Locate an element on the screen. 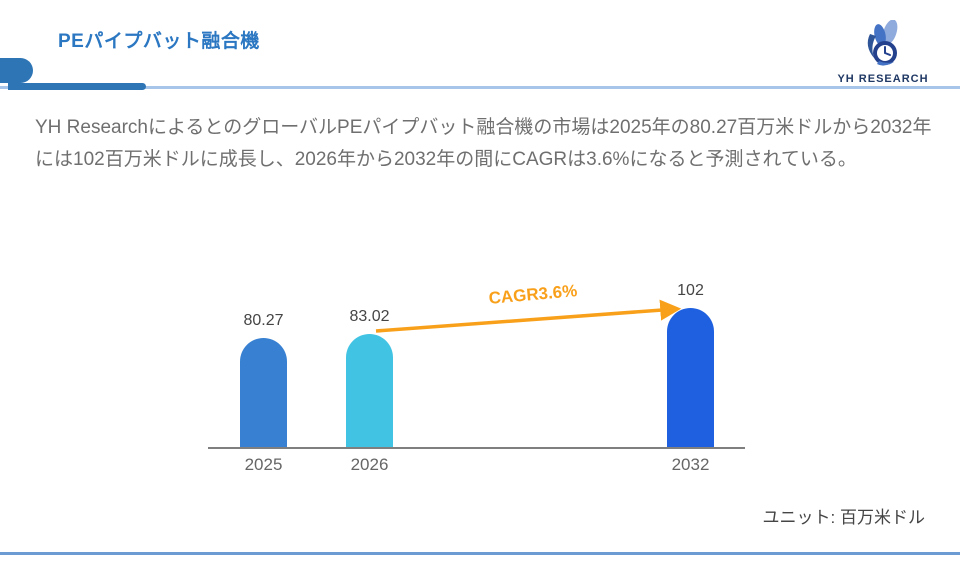 This screenshot has height=569, width=960. x-axis-line is located at coordinates (476, 448).